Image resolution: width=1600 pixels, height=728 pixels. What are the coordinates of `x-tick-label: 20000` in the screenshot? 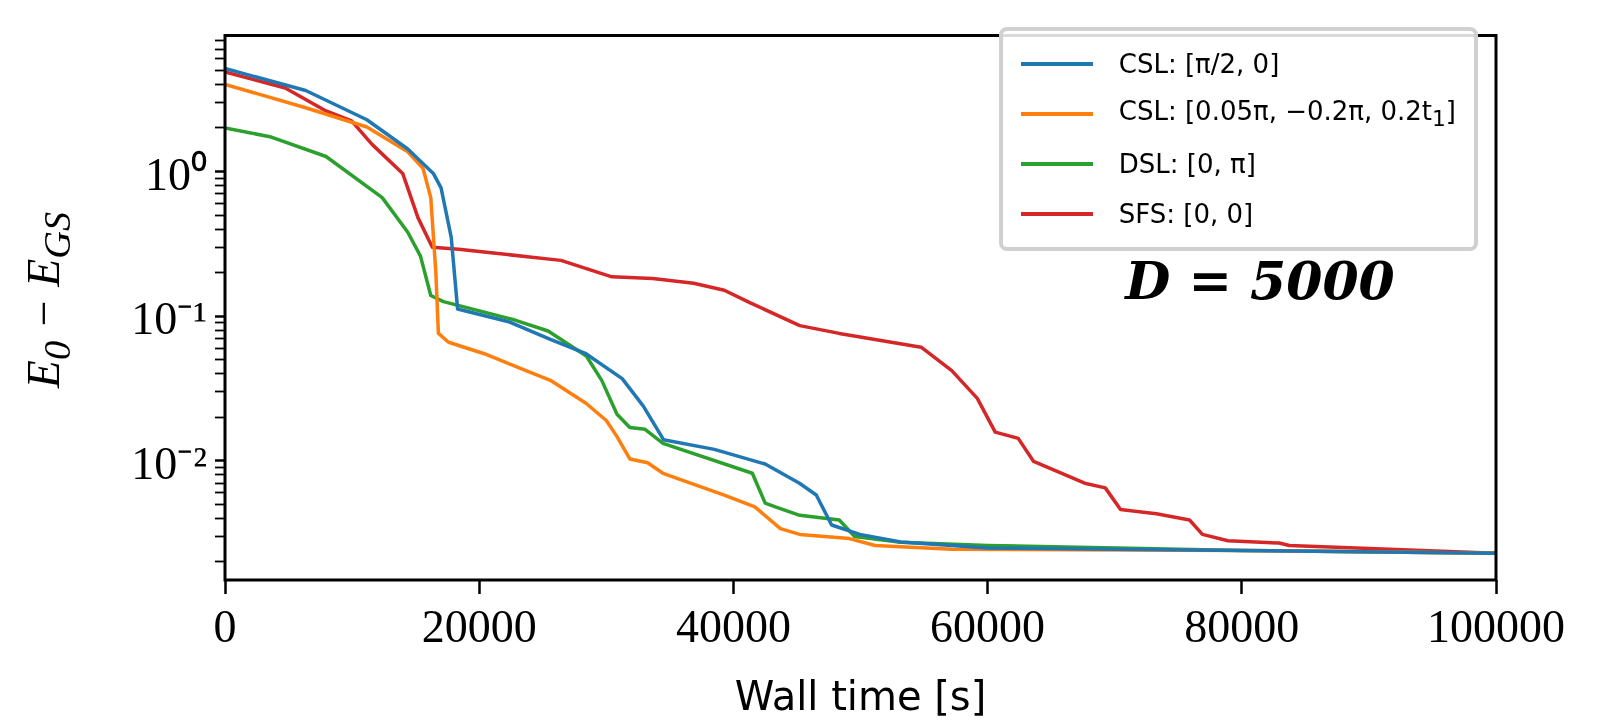 It's located at (479, 626).